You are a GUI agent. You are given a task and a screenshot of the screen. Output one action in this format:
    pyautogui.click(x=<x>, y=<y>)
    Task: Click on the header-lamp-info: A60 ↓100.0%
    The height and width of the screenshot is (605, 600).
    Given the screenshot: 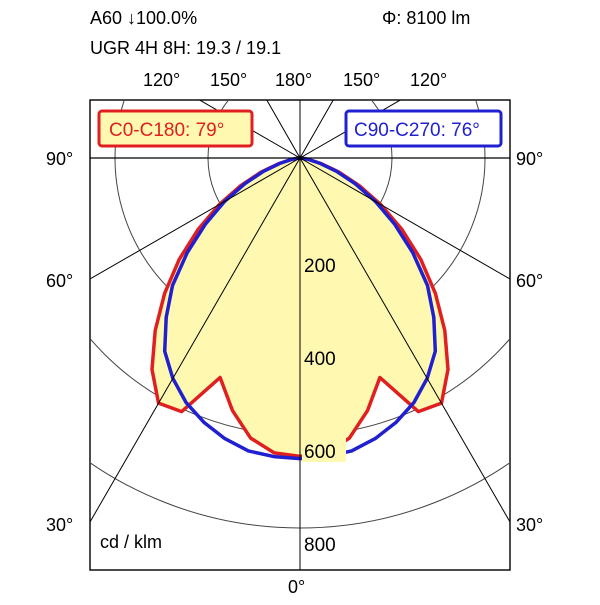 What is the action you would take?
    pyautogui.click(x=143, y=18)
    